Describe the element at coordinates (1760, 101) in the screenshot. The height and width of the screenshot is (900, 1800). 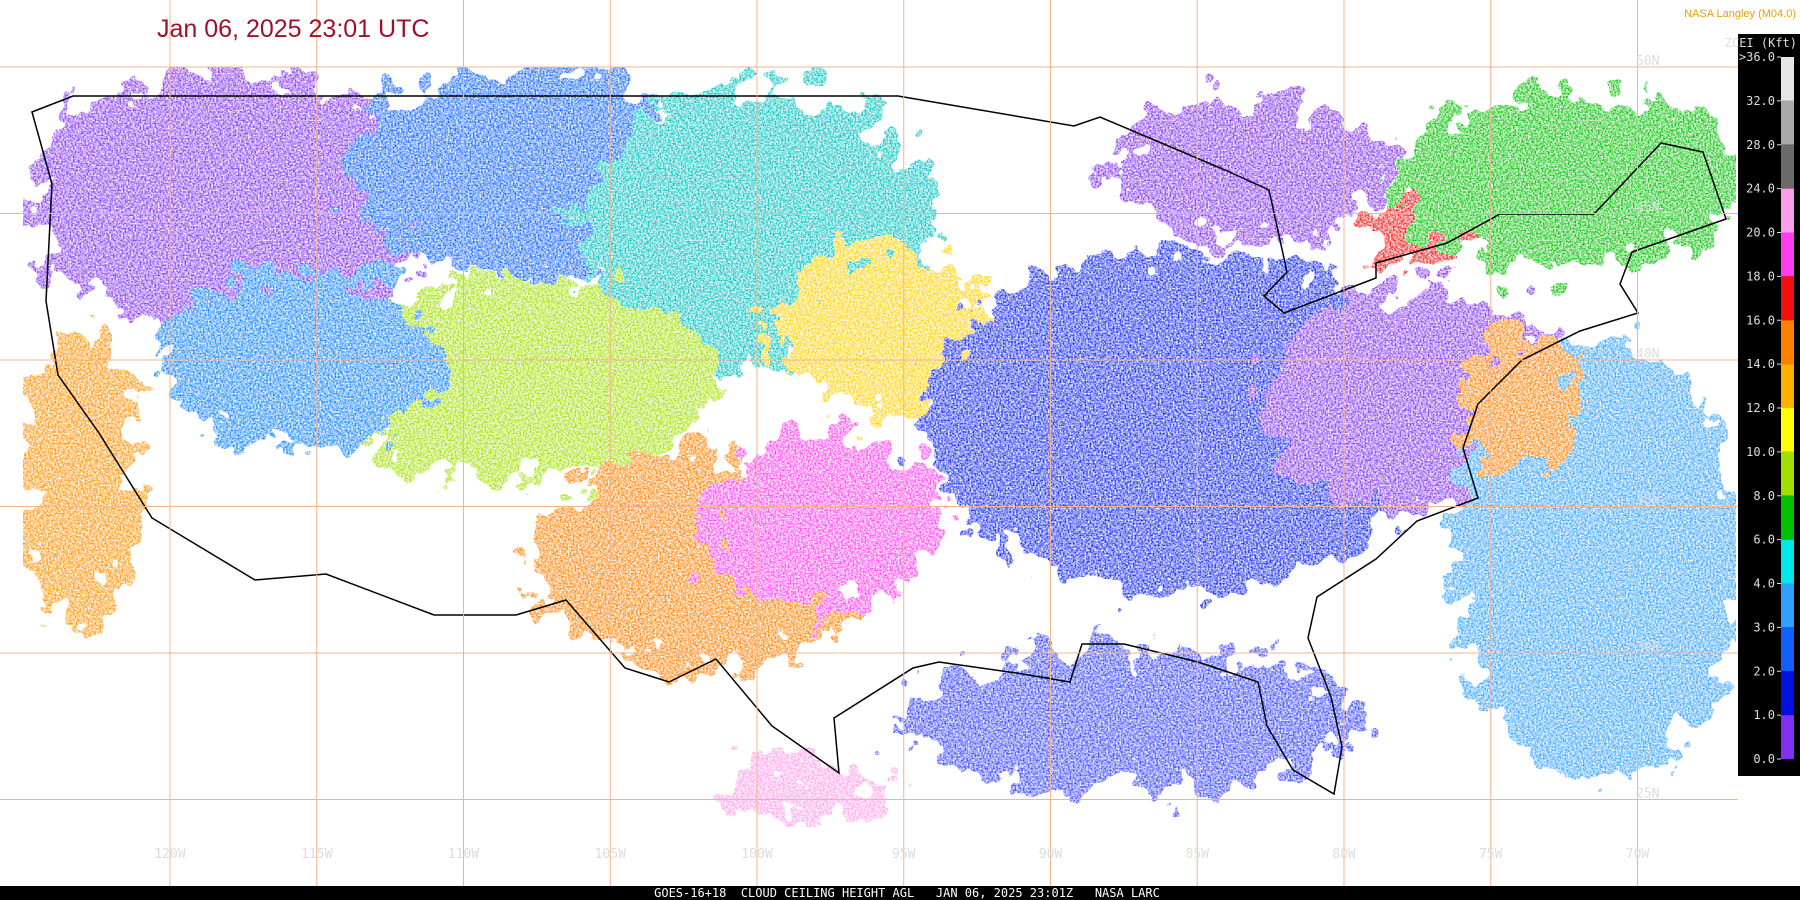
I see `colorbar-tick-label: 32.0` at that location.